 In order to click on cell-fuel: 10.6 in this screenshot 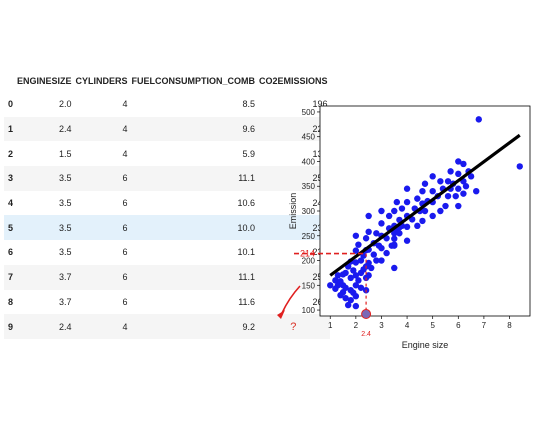, I will do `click(246, 203)`.